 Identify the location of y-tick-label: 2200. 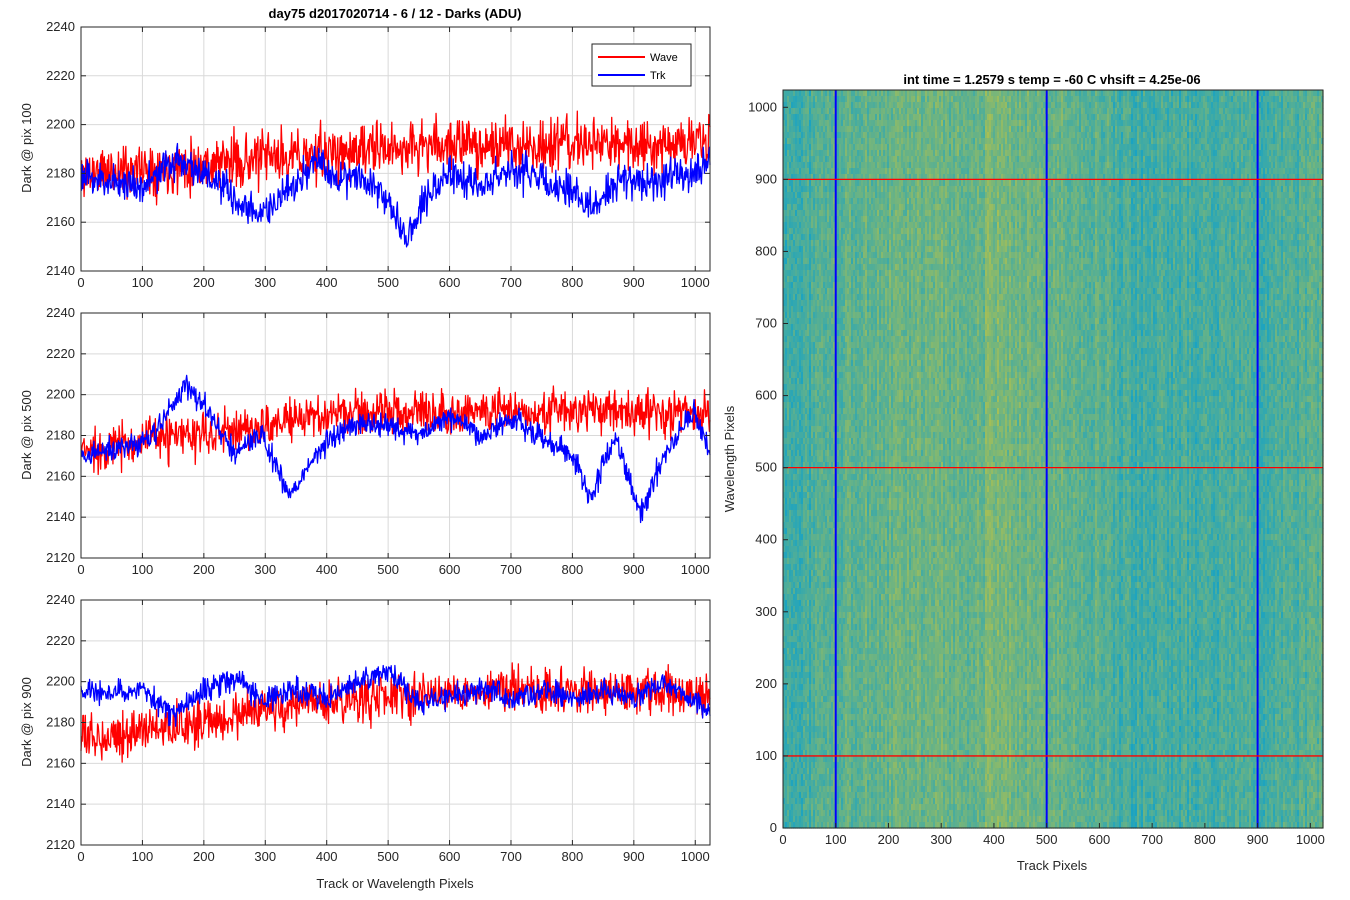
(60, 394).